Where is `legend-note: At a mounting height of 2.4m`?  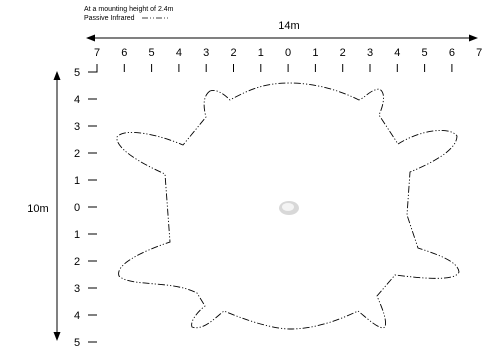
legend-note: At a mounting height of 2.4m is located at coordinates (129, 9).